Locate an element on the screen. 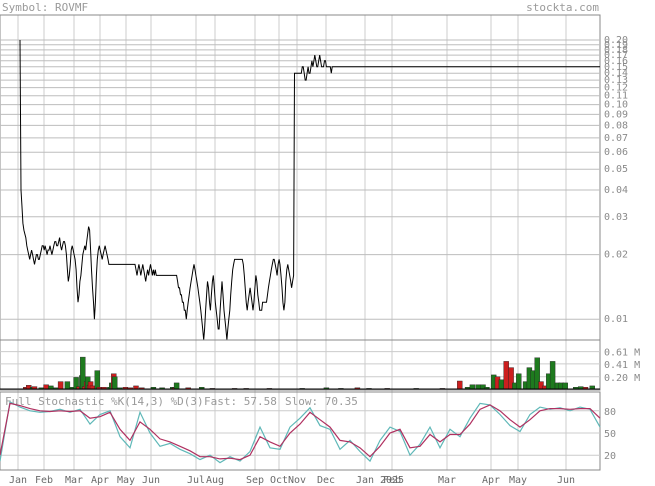 The image size is (655, 486). stochastic-y-tick: 80 is located at coordinates (610, 412).